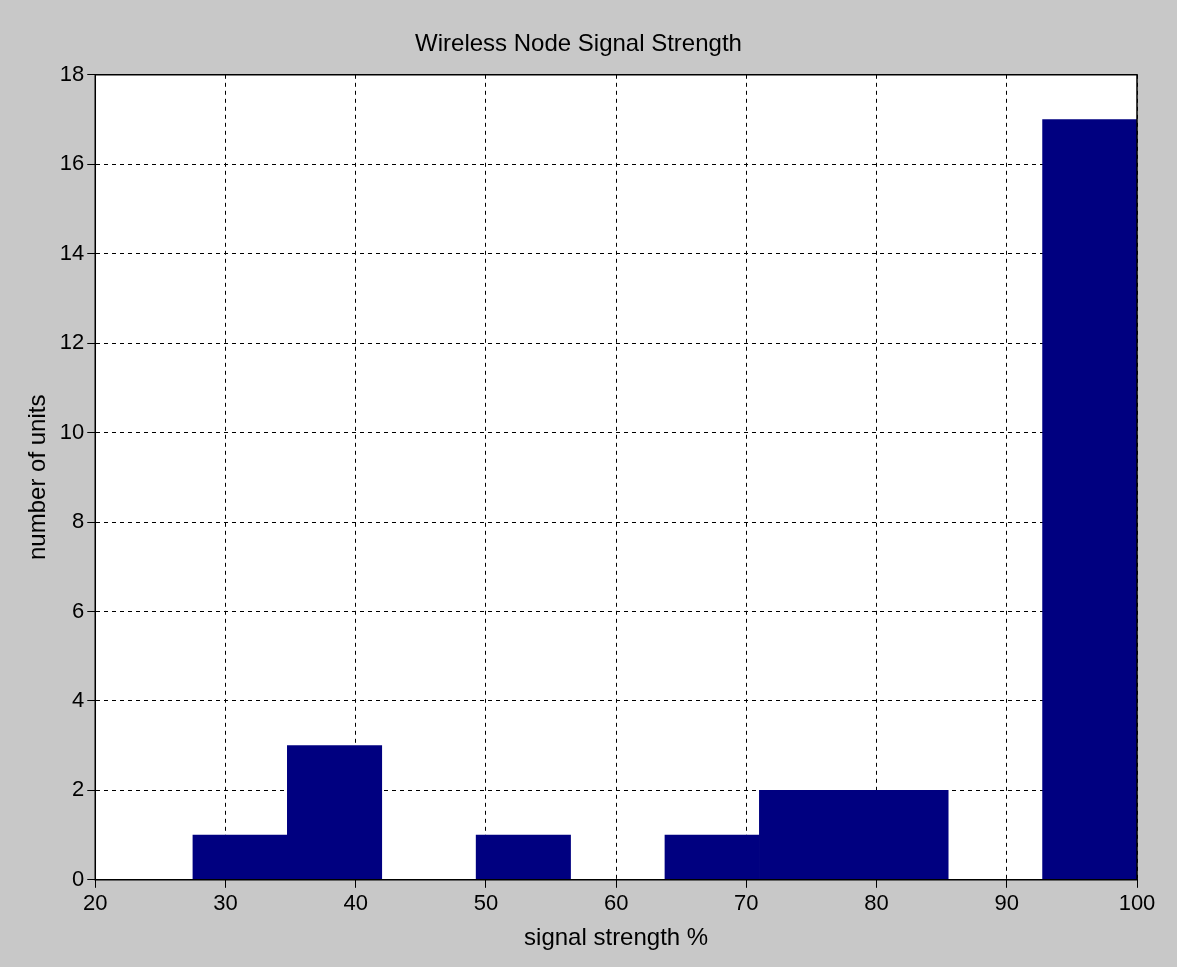 The image size is (1177, 967). Describe the element at coordinates (1137, 903) in the screenshot. I see `x-tick-label: 100` at that location.